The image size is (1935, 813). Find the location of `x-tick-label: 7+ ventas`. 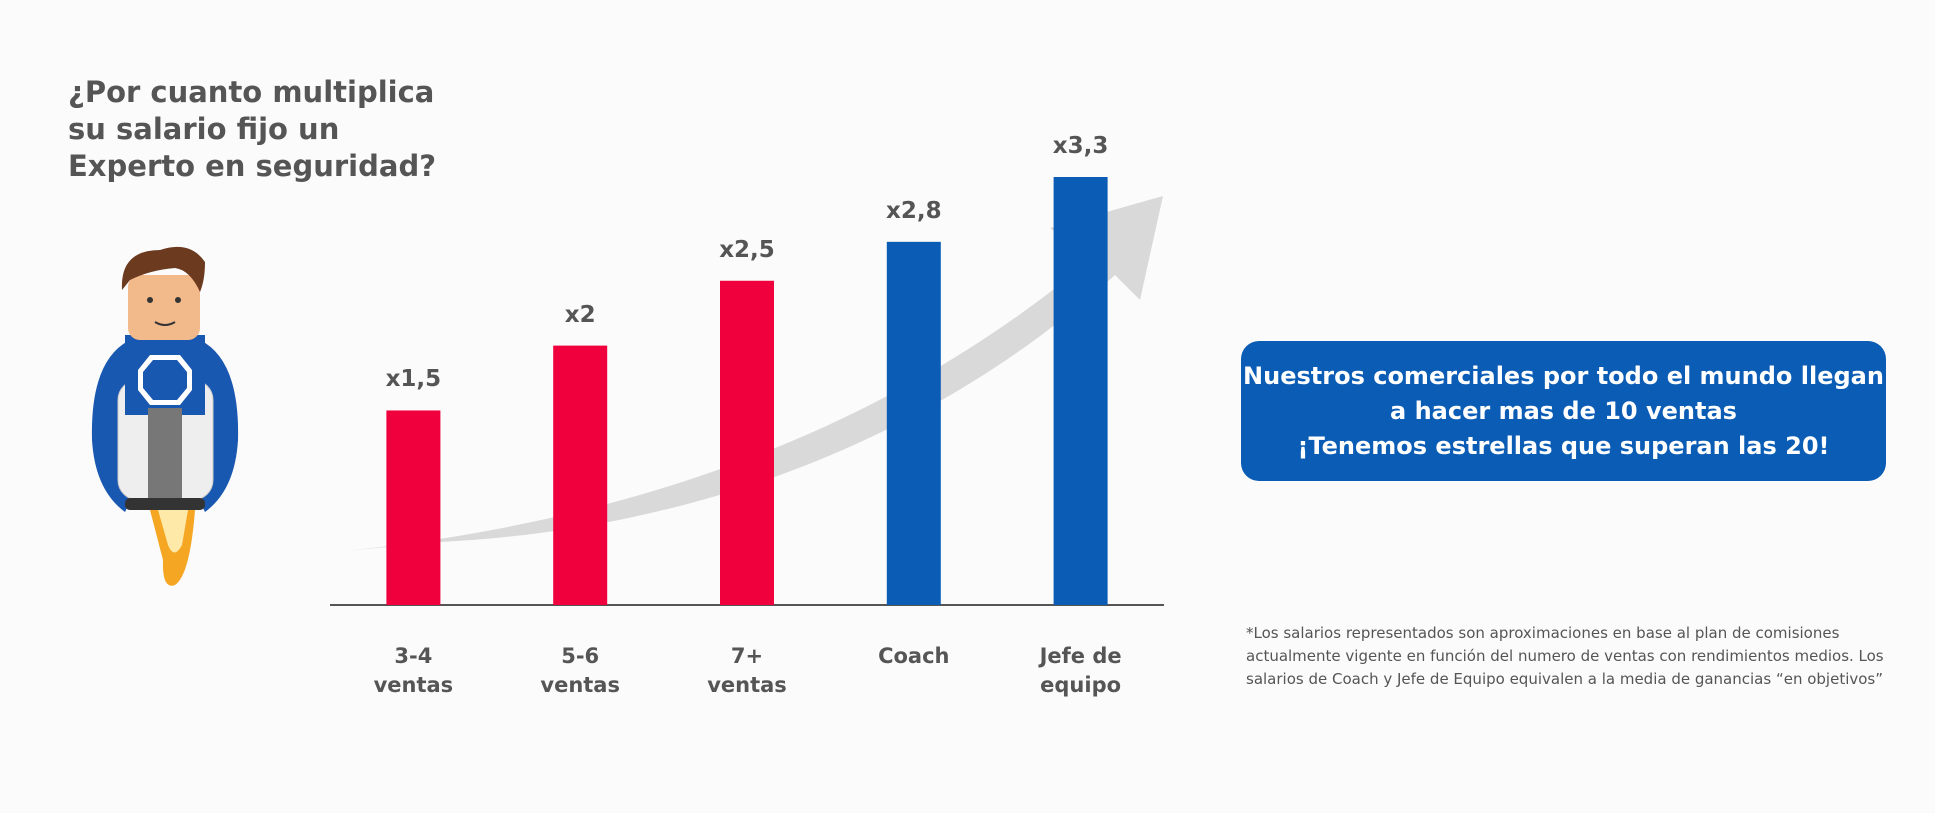

x-tick-label: 7+ ventas is located at coordinates (747, 670).